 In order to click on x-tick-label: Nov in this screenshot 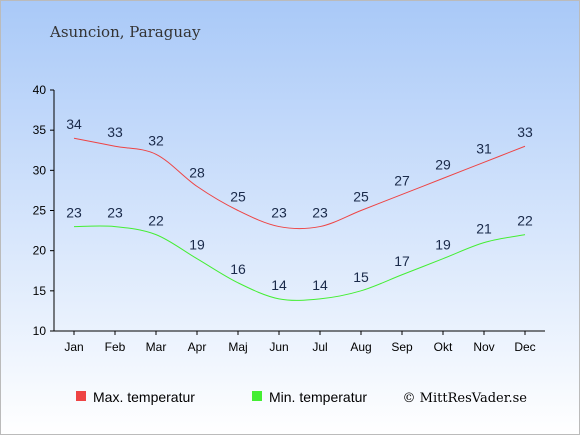, I will do `click(483, 347)`.